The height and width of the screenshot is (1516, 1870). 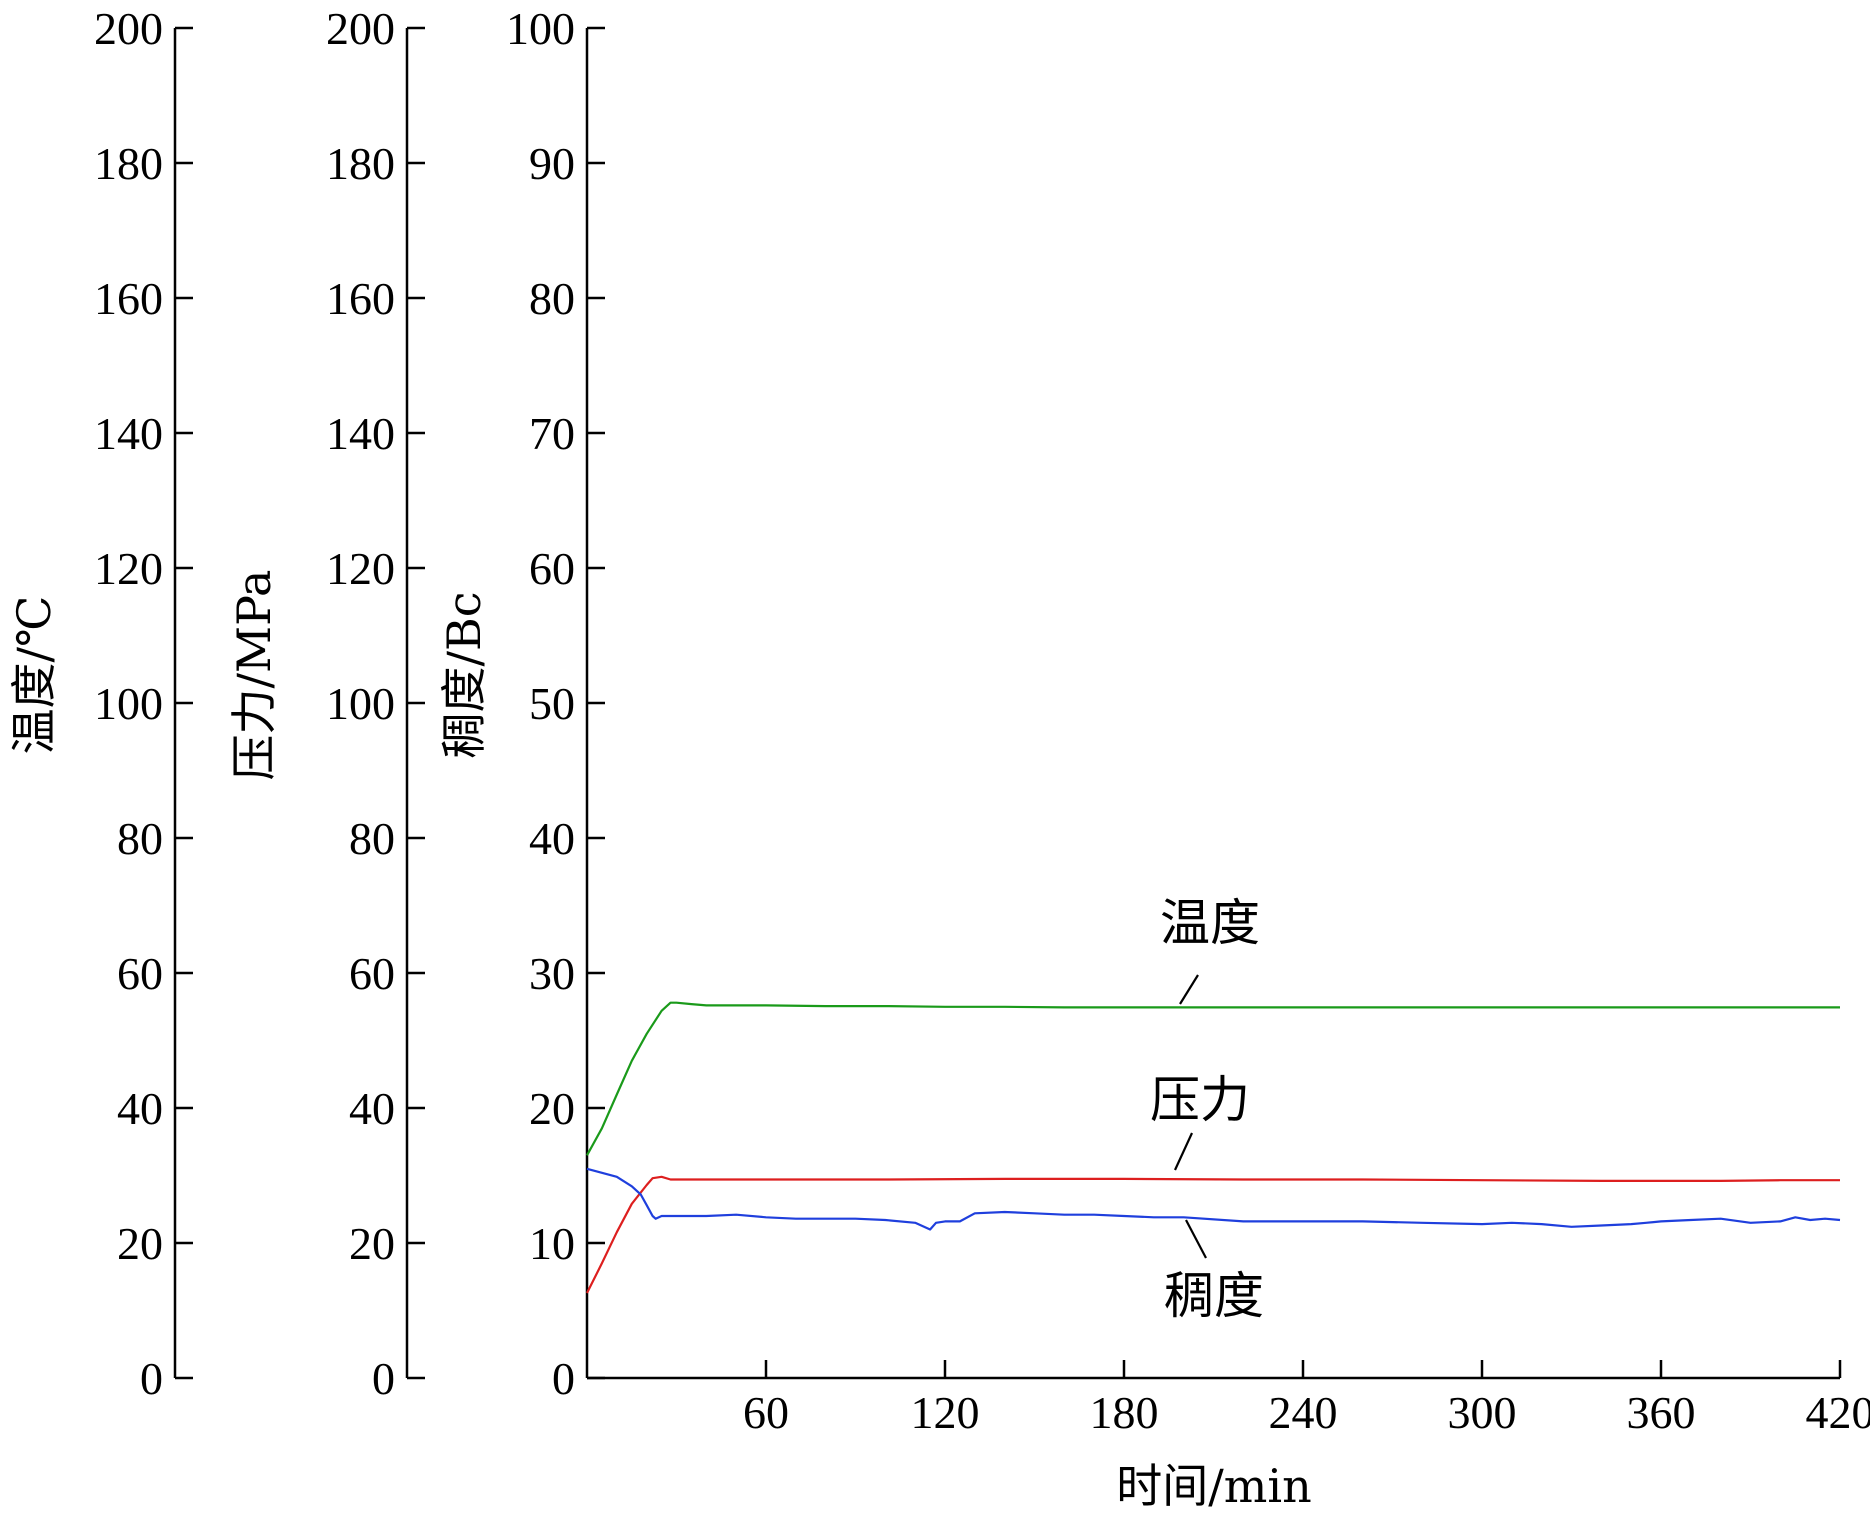 I want to click on pressure-tick-label: 180, so click(x=360, y=163).